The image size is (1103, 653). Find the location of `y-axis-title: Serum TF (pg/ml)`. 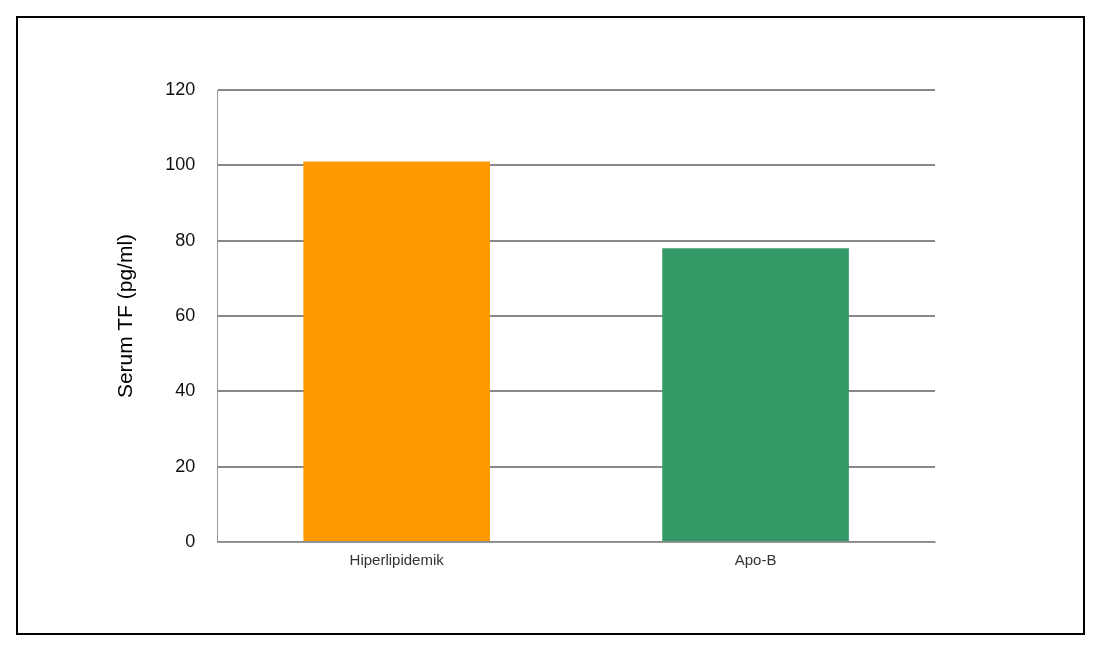

y-axis-title: Serum TF (pg/ml) is located at coordinates (125, 316).